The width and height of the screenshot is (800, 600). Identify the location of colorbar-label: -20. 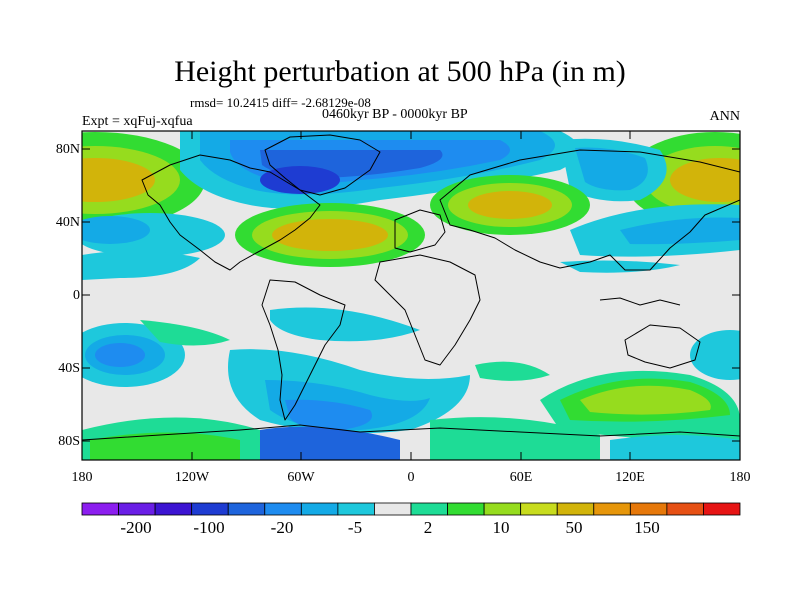
(282, 527).